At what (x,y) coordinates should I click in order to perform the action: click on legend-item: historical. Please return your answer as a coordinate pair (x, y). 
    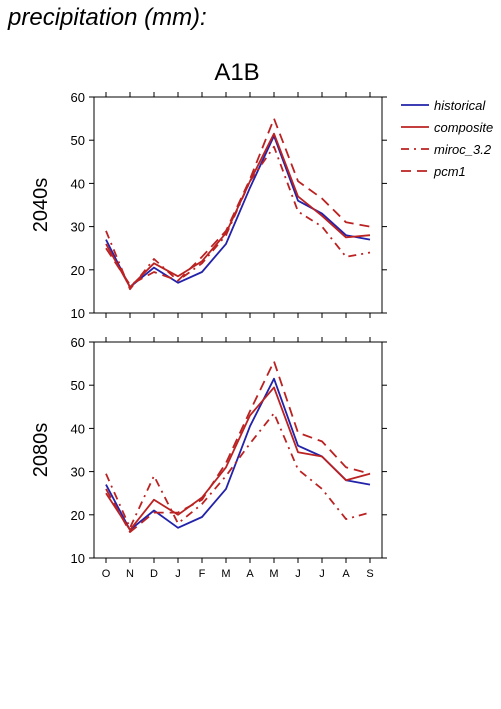
    Looking at the image, I should click on (443, 105).